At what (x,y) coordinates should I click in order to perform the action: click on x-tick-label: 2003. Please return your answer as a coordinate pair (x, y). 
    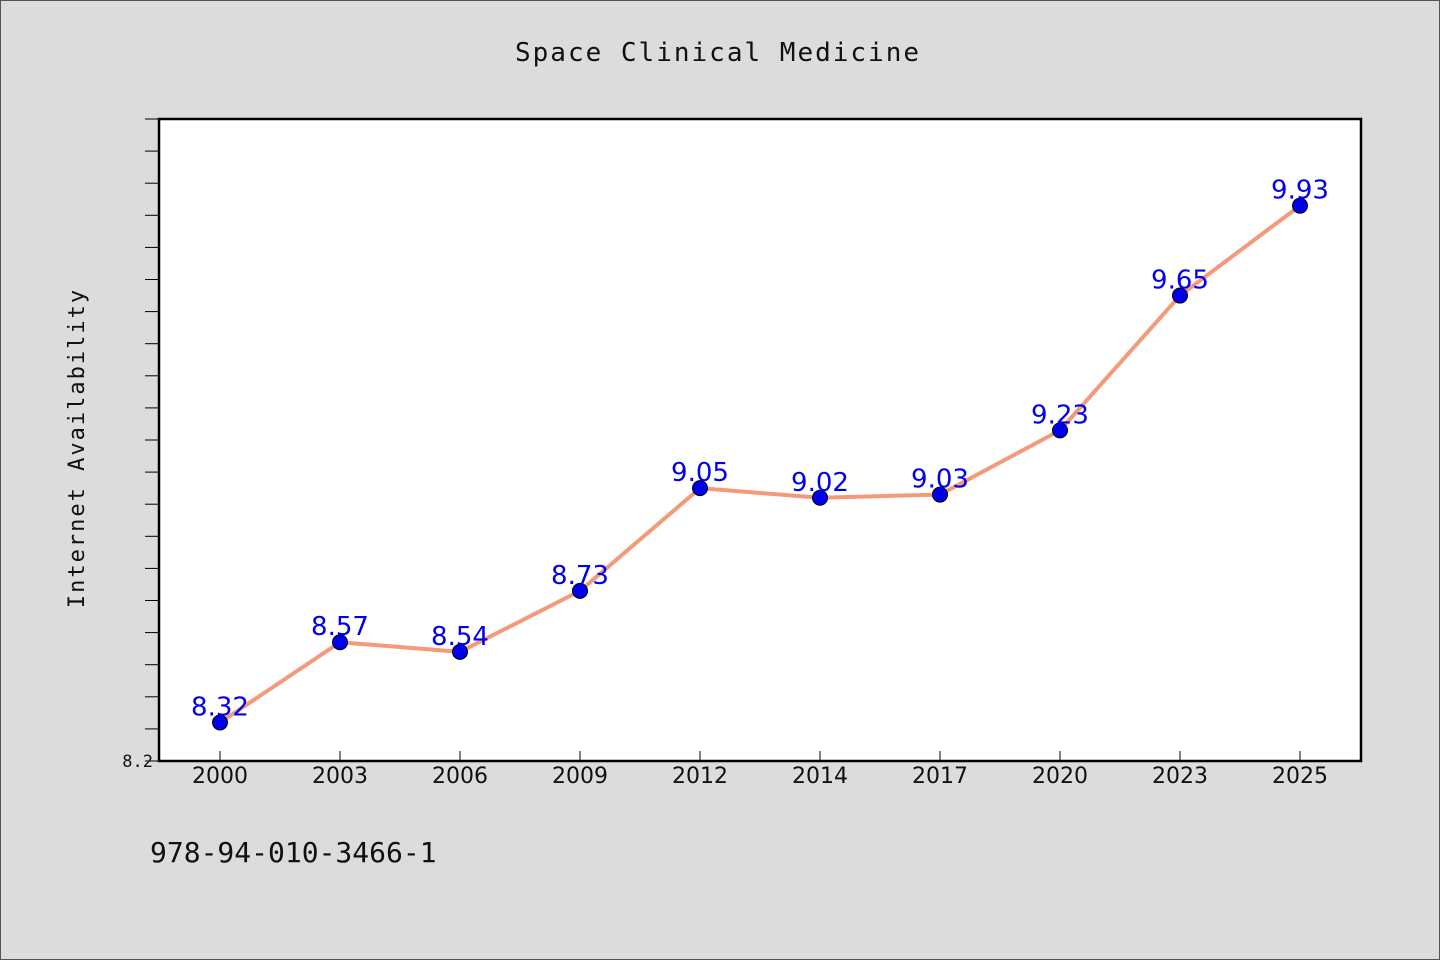
    Looking at the image, I should click on (340, 776).